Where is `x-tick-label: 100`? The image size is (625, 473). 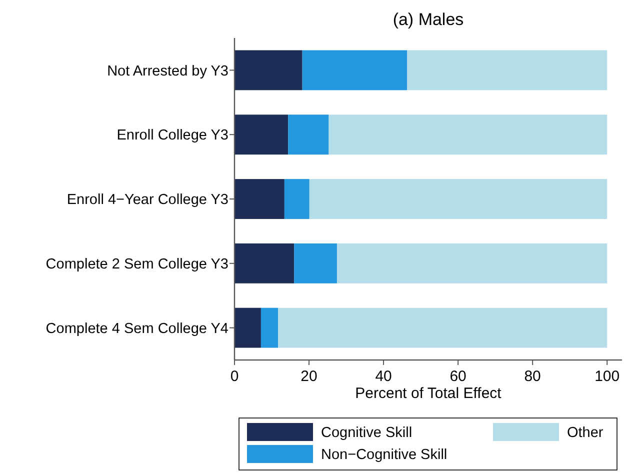 x-tick-label: 100 is located at coordinates (607, 376).